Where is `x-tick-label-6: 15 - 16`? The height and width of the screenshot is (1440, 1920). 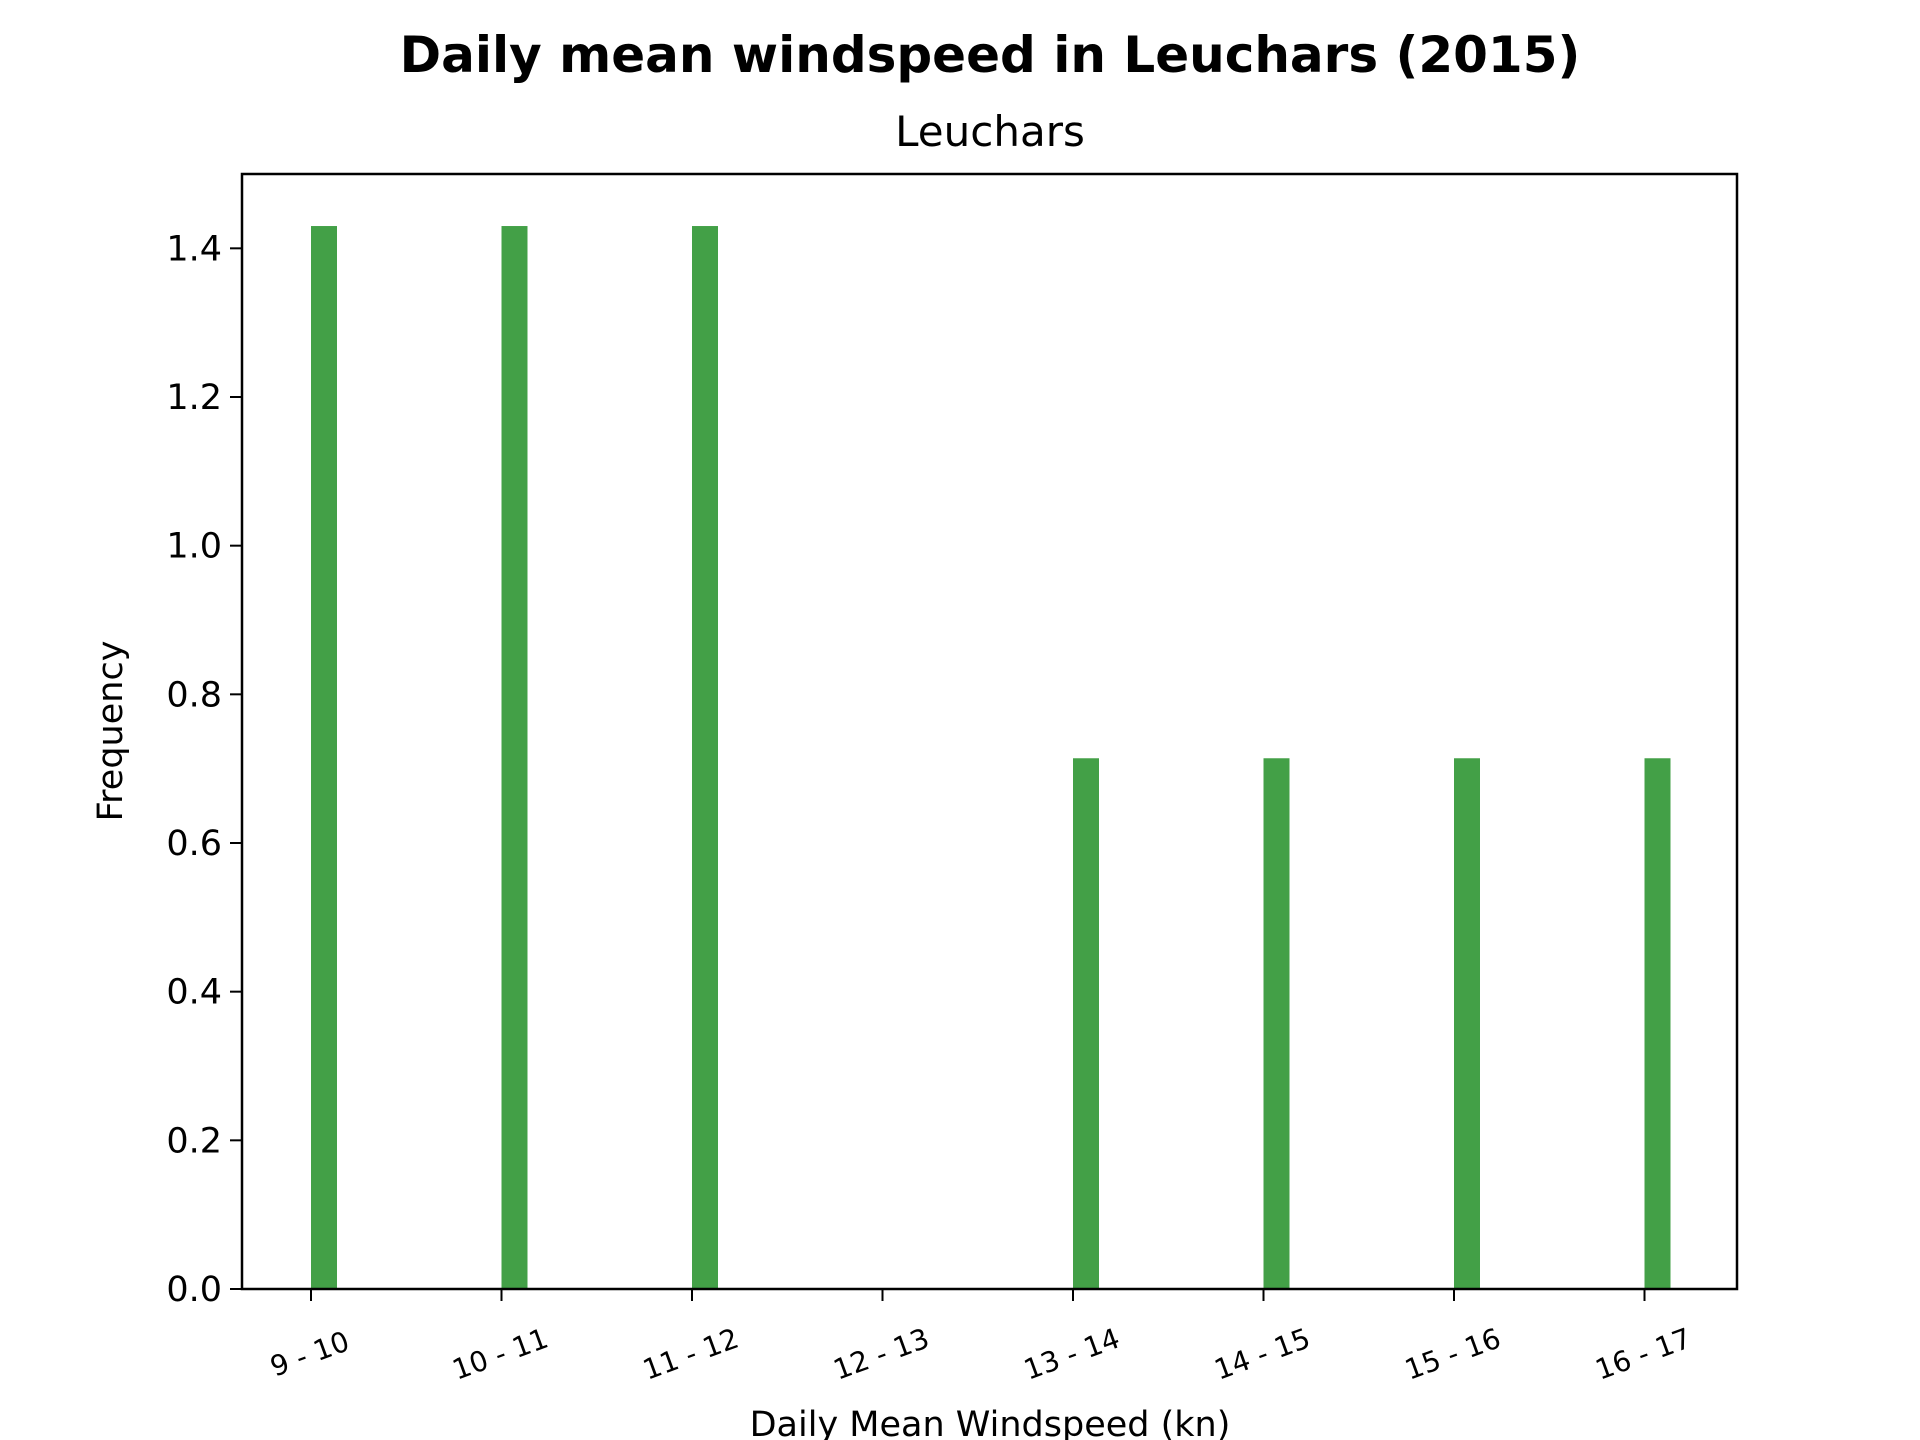
x-tick-label-6: 15 - 16 is located at coordinates (1453, 1354).